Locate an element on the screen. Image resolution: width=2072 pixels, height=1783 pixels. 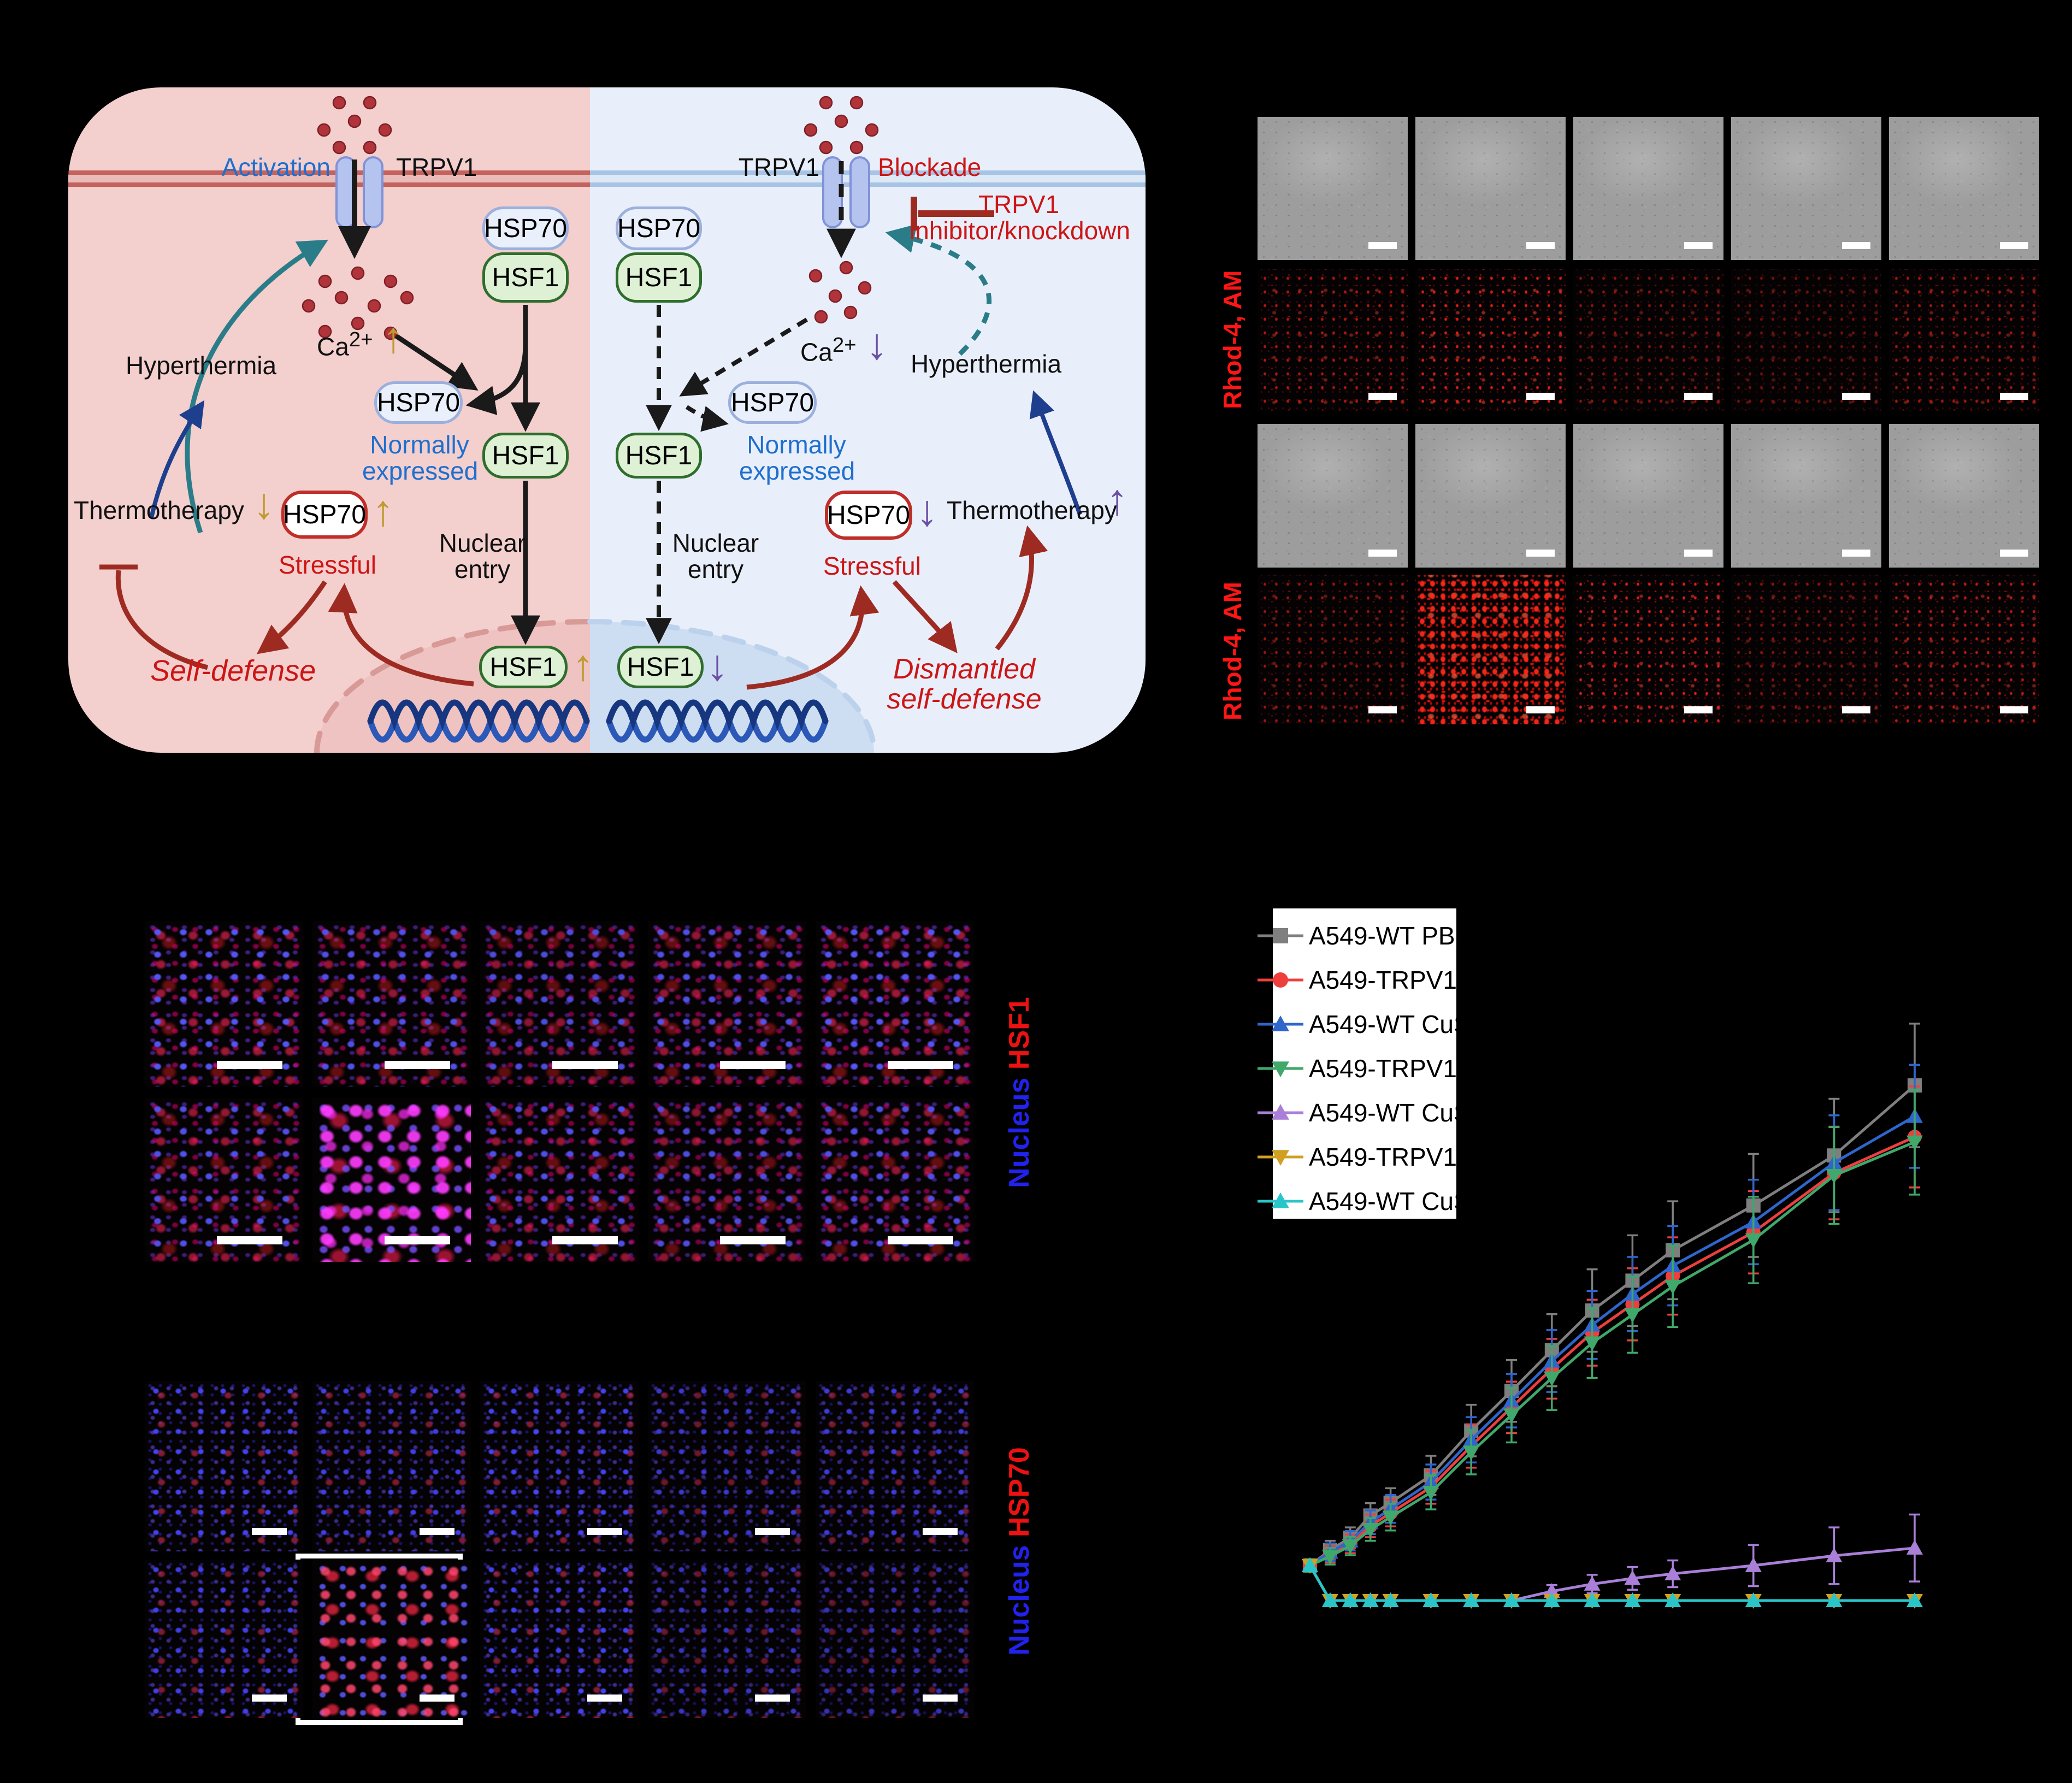
blockade-label: Blockade is located at coordinates (930, 167).